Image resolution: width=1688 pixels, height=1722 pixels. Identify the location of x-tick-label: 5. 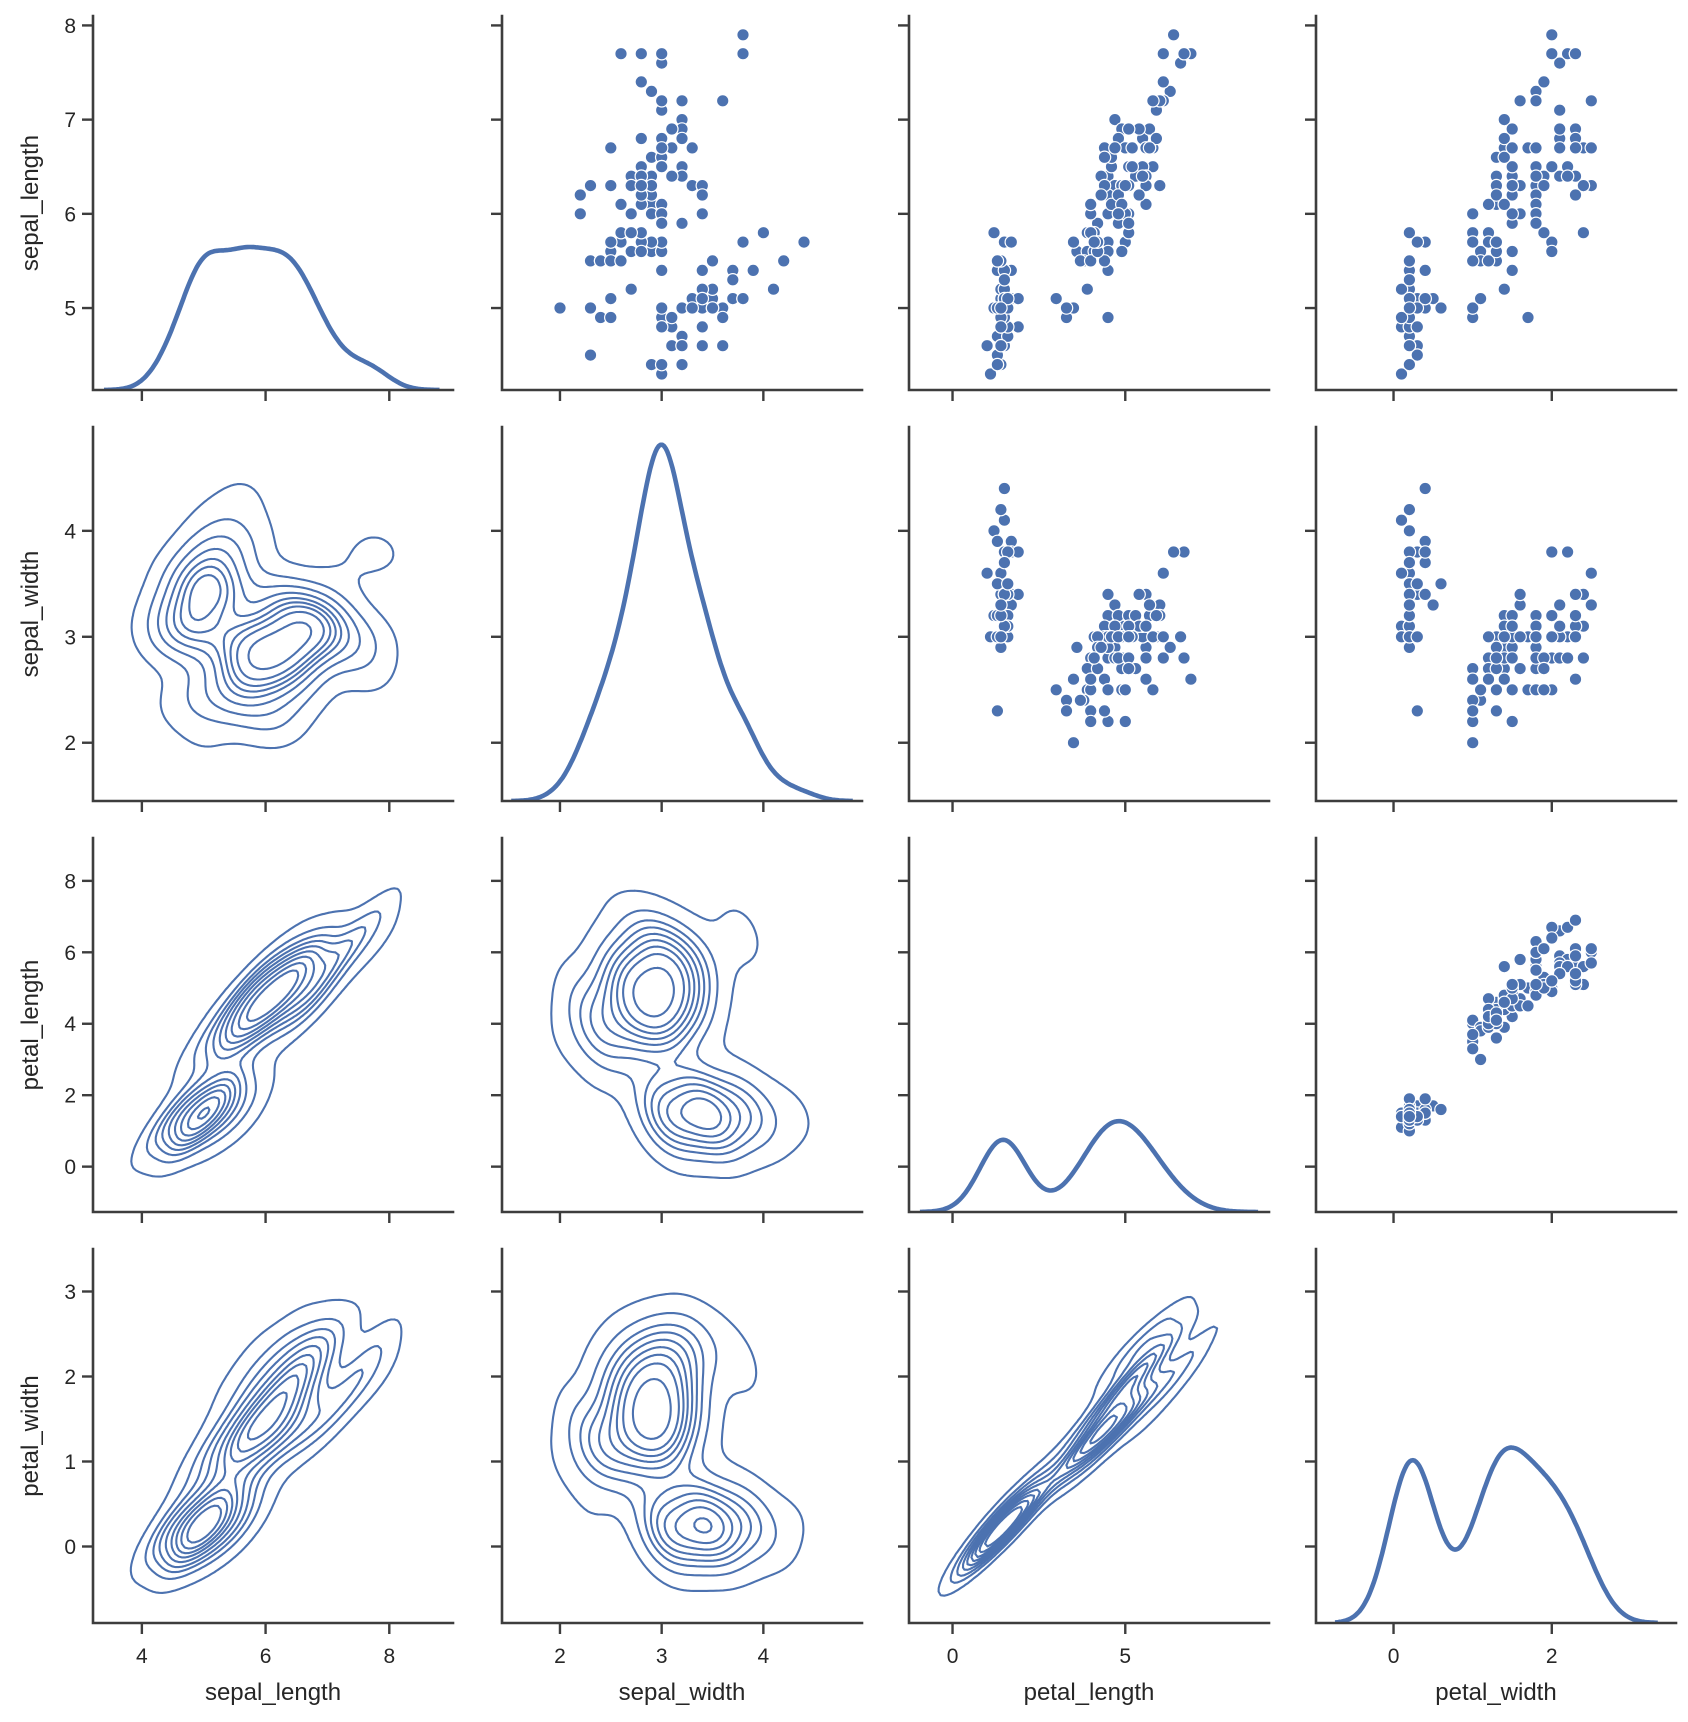
(1125, 1656).